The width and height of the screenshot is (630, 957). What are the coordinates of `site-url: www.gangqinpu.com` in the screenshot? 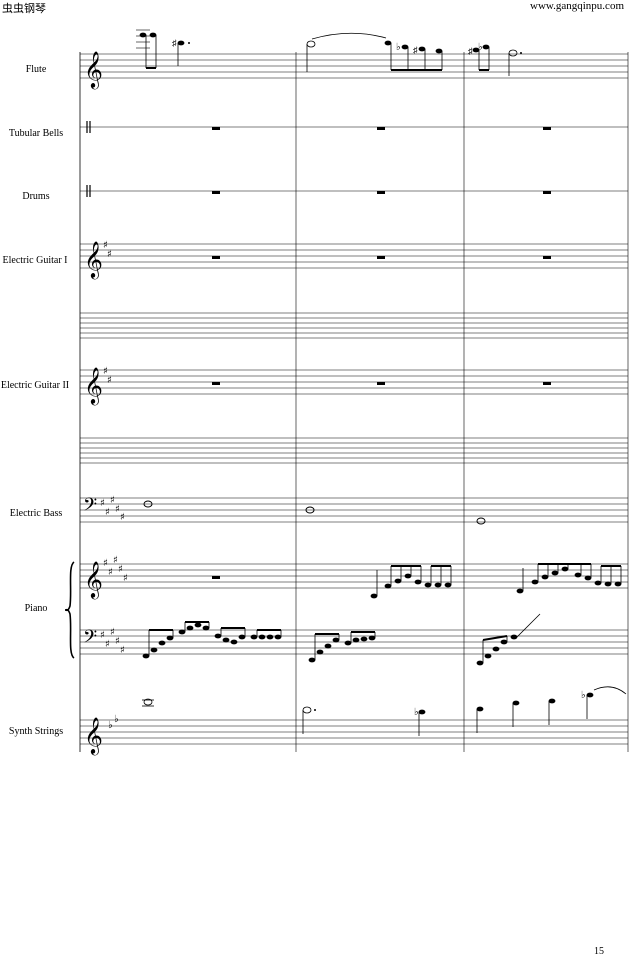 It's located at (577, 6).